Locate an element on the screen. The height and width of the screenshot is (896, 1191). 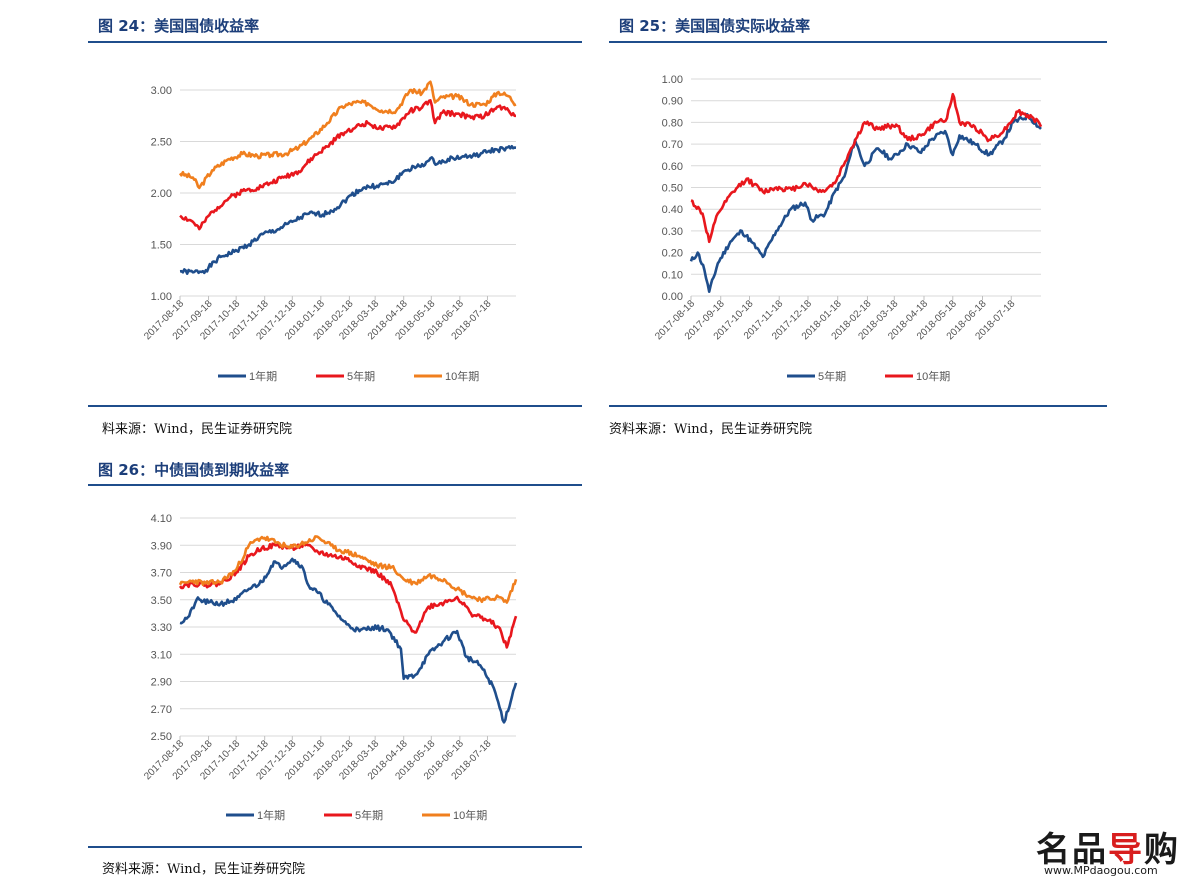
y-tick-label: 0.50 is located at coordinates (672, 189).